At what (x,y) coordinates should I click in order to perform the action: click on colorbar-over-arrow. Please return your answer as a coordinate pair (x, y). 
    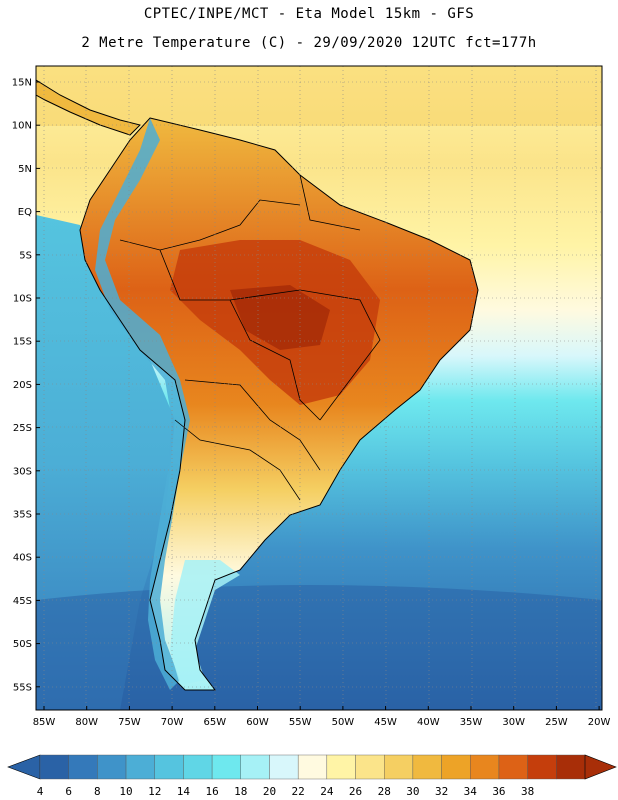
    Looking at the image, I should click on (600, 767).